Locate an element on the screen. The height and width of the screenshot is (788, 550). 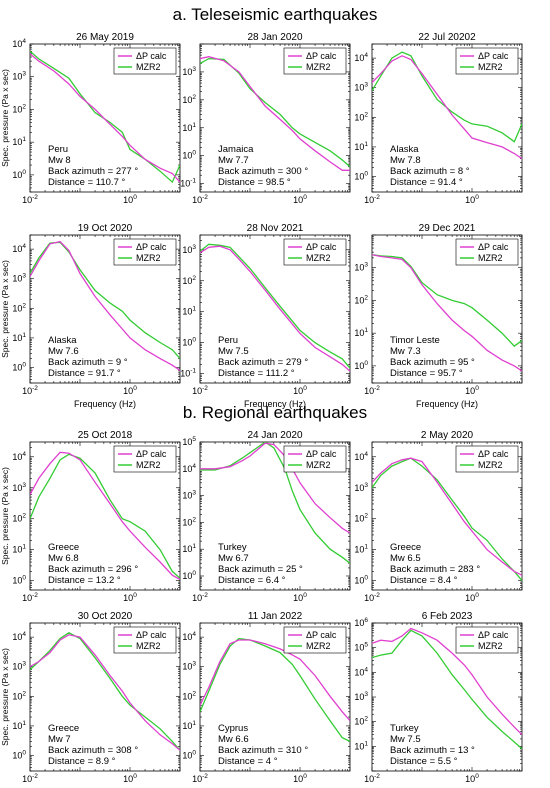
annotation-text: Back azimuth = 300 ° is located at coordinates (263, 171).